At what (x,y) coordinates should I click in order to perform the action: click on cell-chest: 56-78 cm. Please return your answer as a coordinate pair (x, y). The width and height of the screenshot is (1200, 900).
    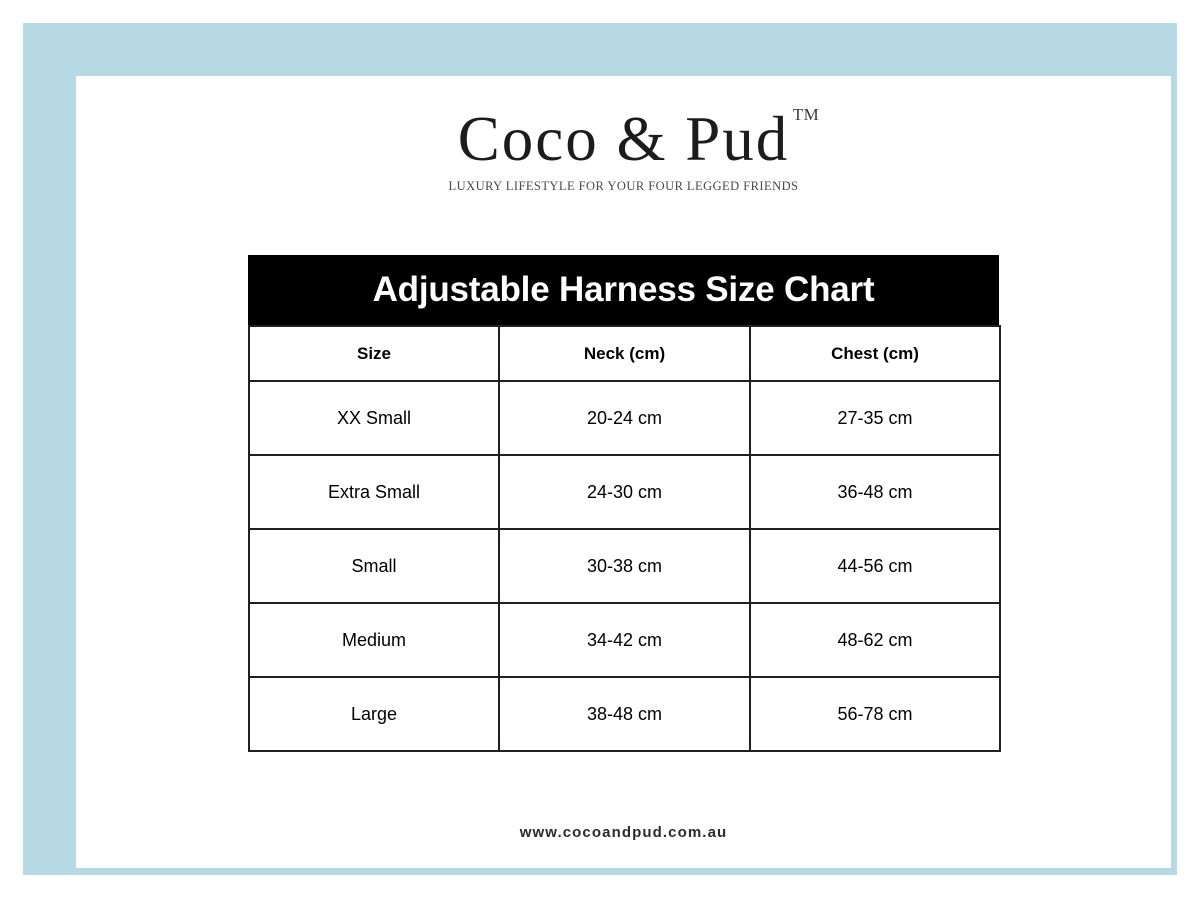
    Looking at the image, I should click on (875, 714).